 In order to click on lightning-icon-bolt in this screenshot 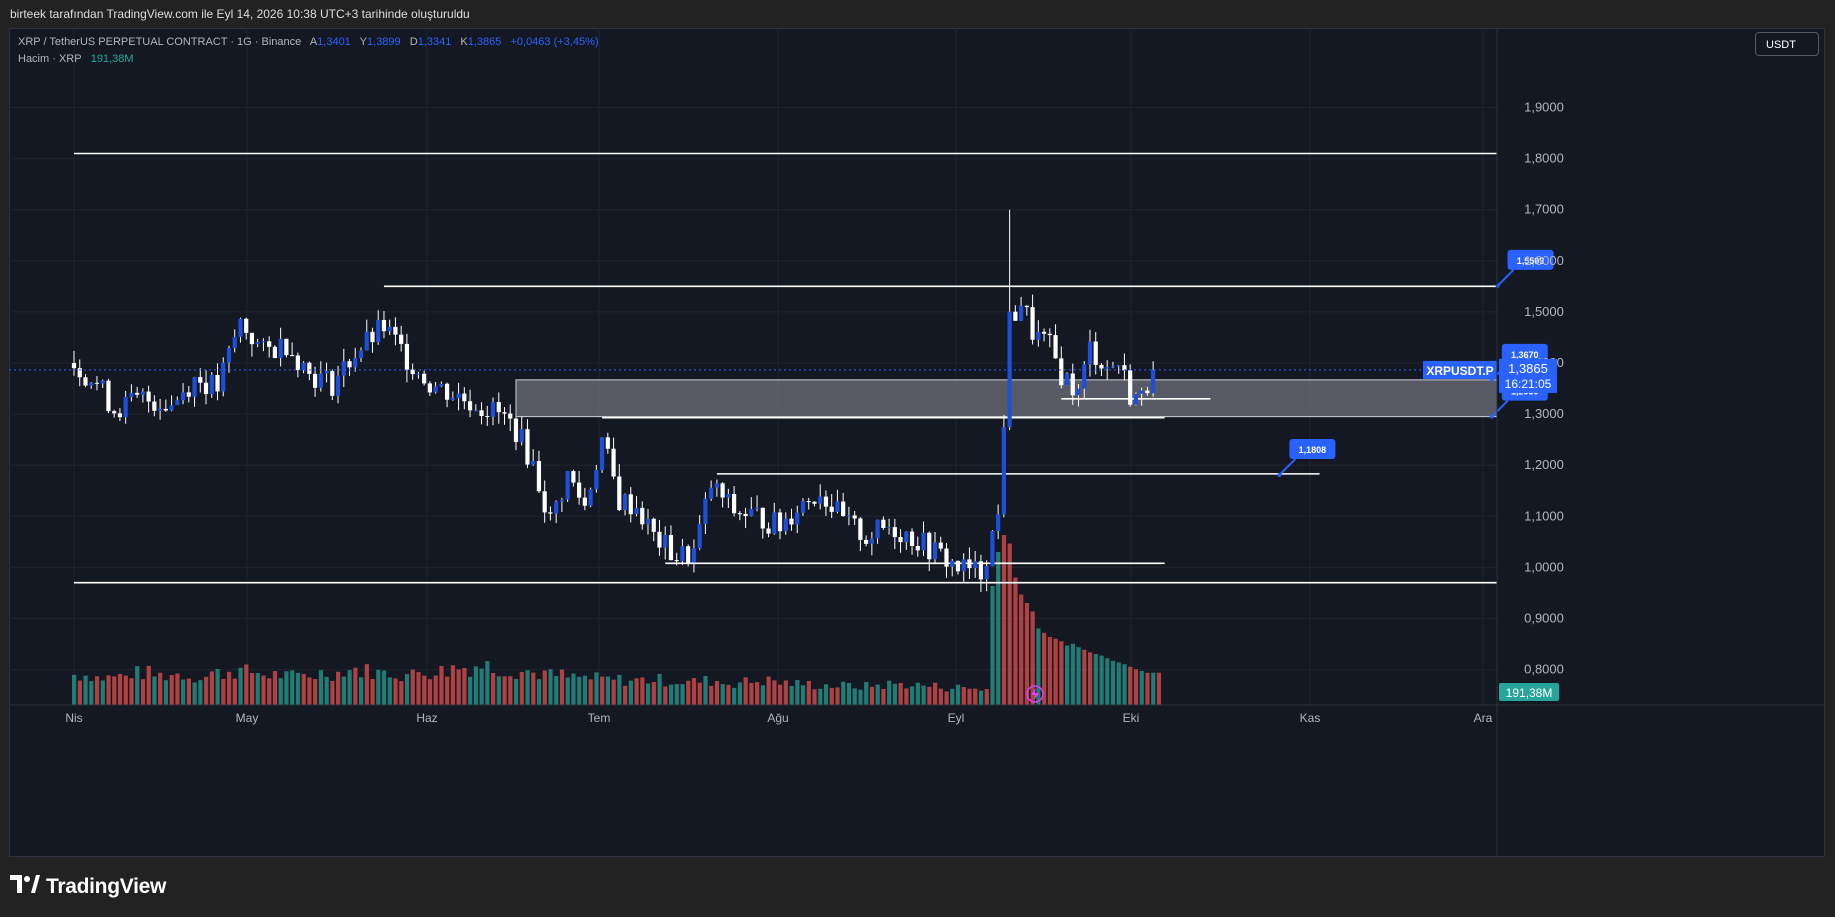, I will do `click(1035, 694)`.